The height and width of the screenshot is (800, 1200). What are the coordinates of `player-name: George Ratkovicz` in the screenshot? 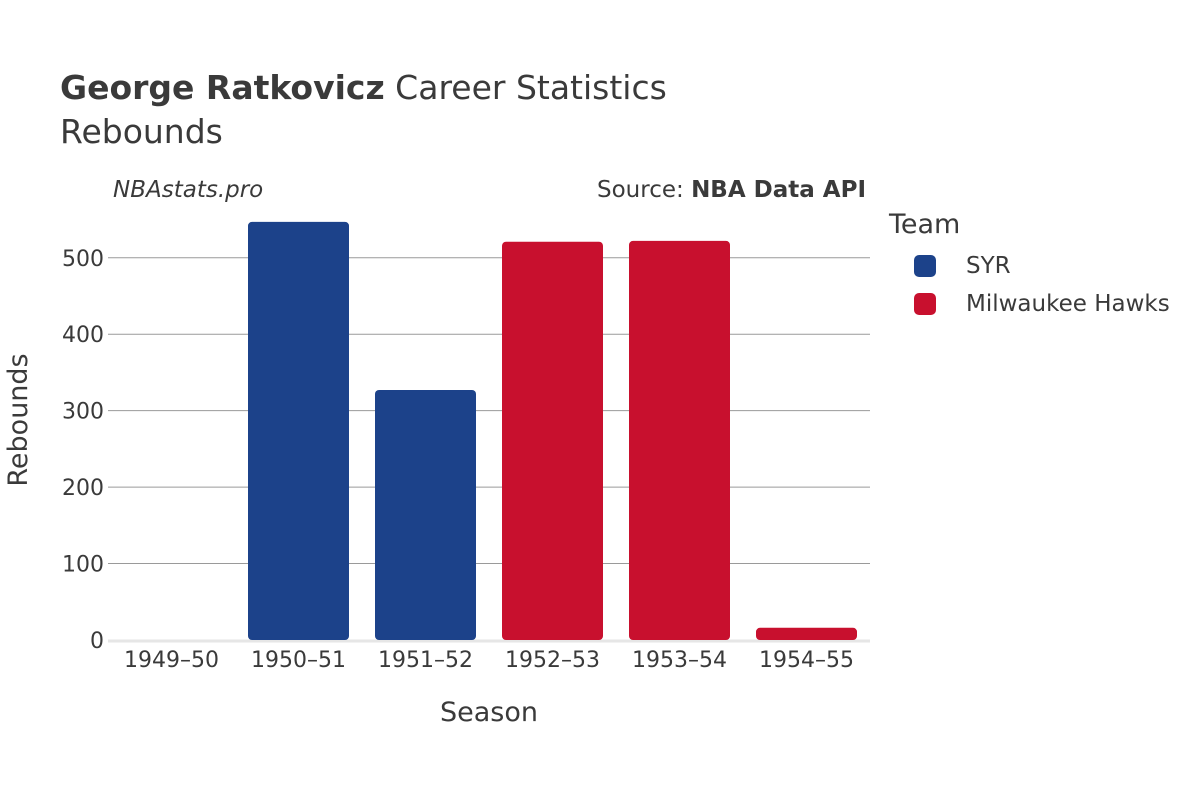 It's located at (222, 87).